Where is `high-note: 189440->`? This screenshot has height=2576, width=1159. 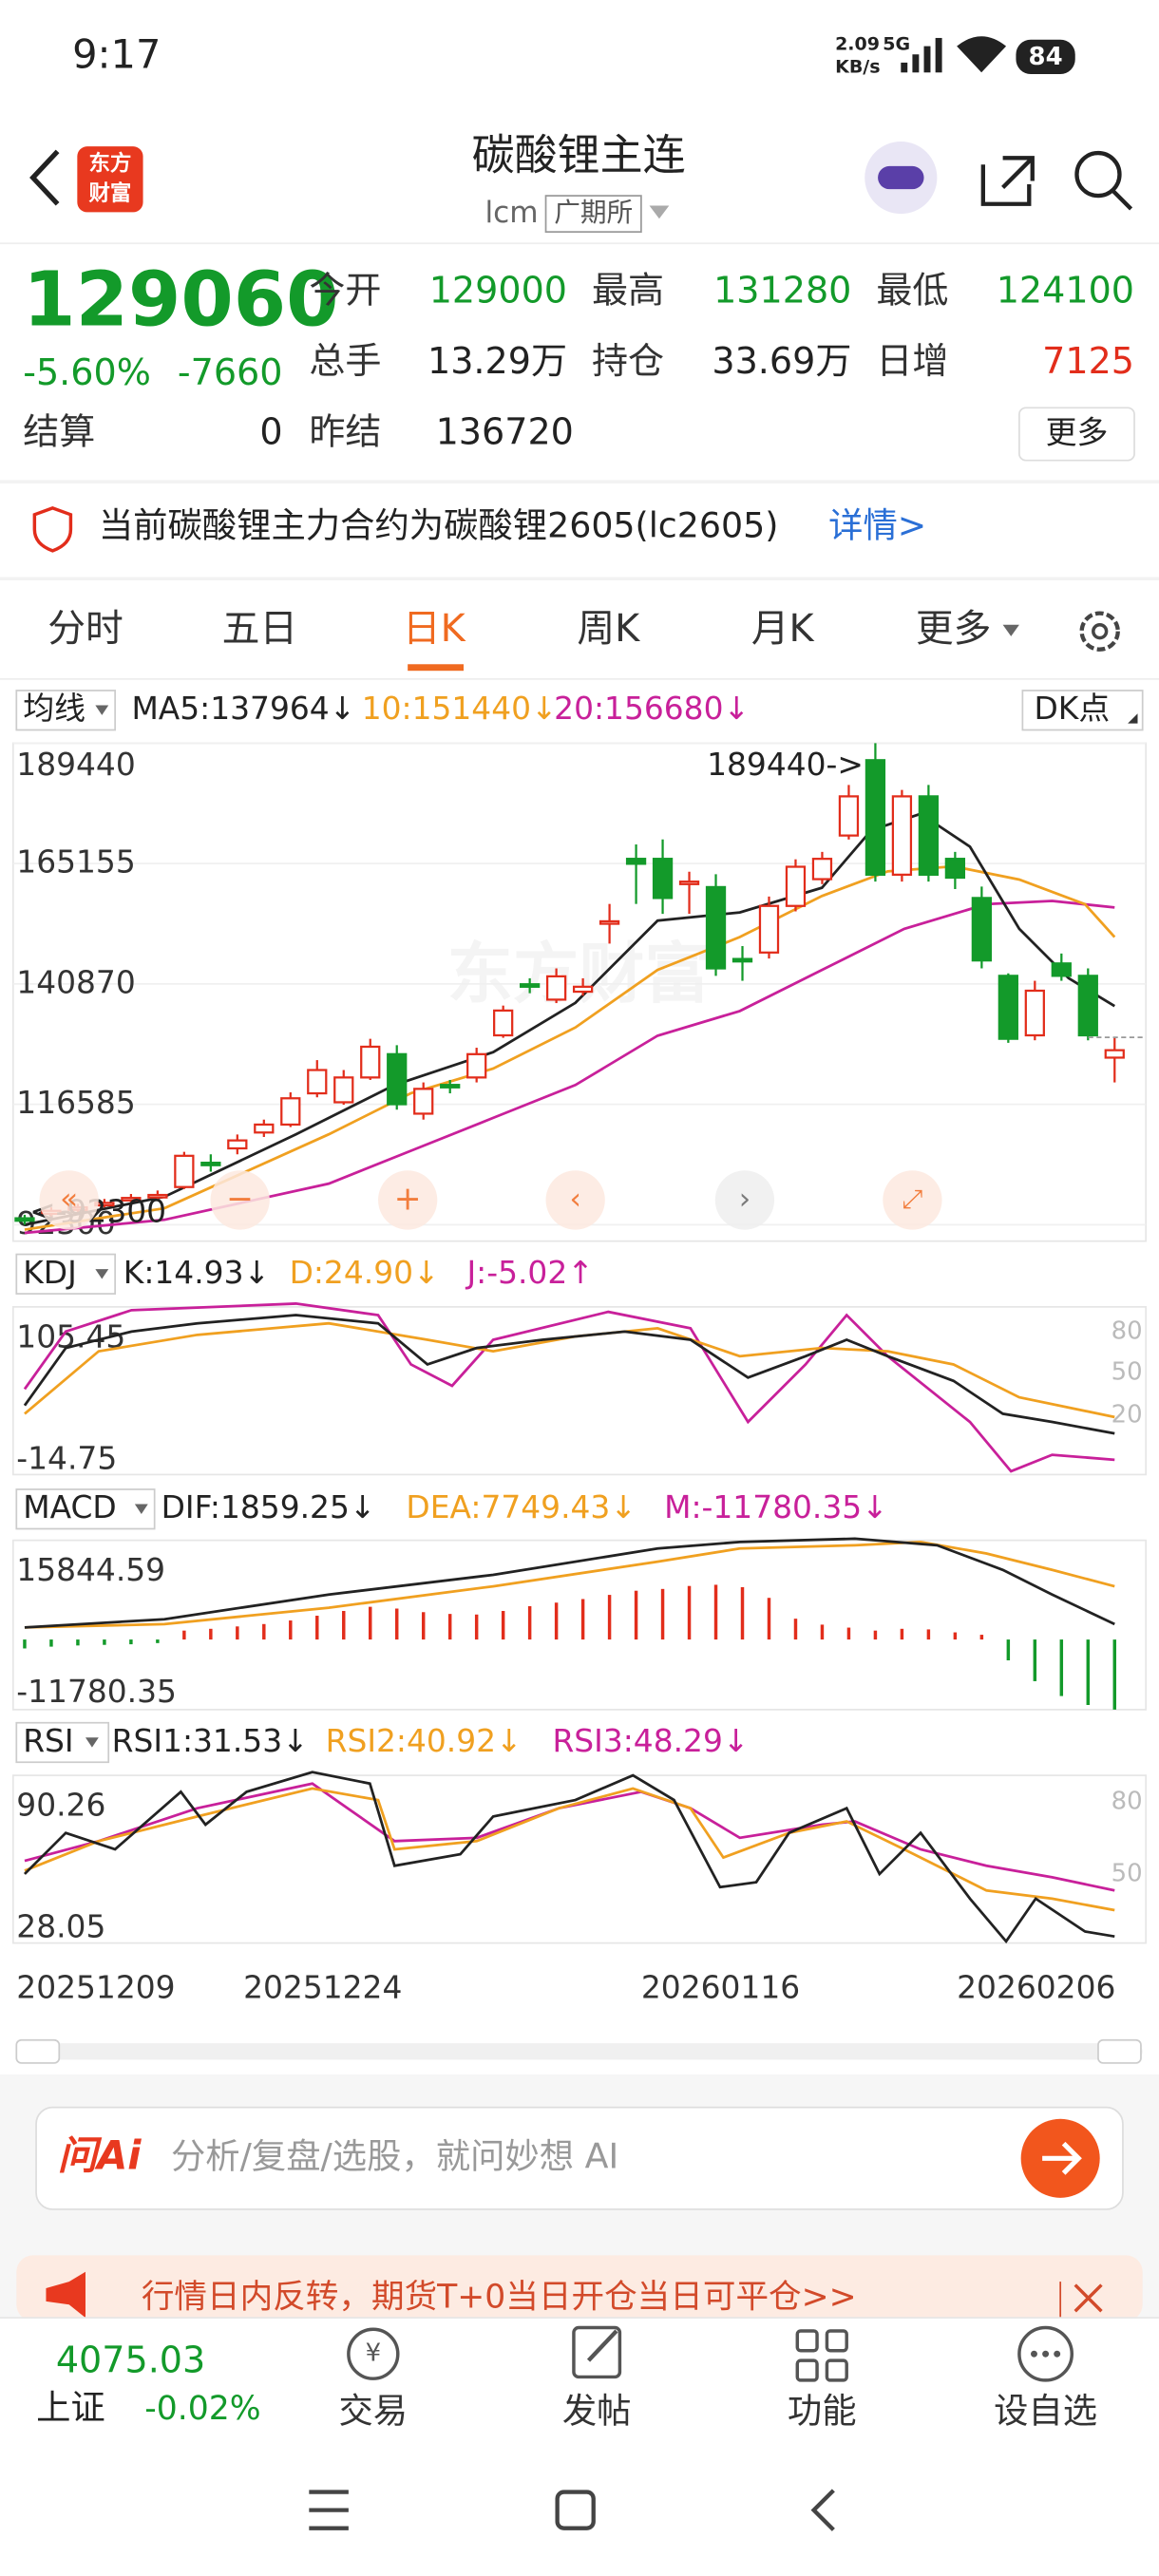
high-note: 189440-> is located at coordinates (785, 764).